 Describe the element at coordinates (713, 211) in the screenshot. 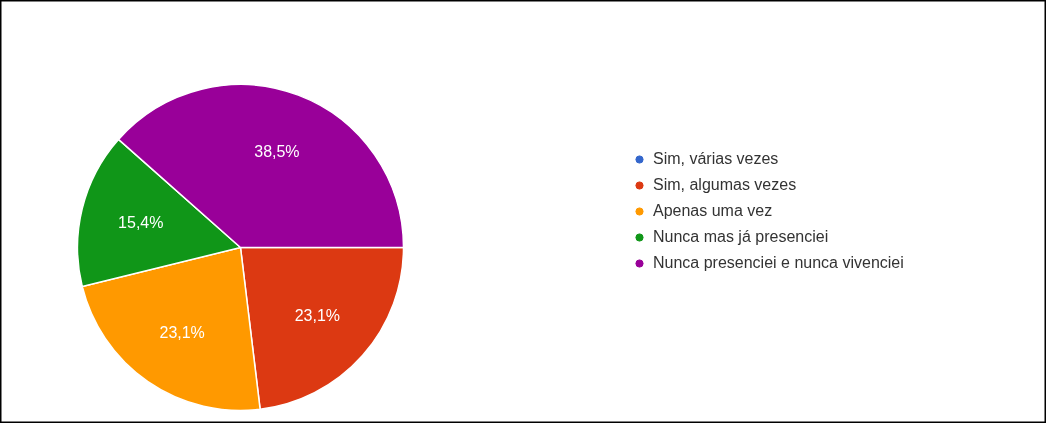

I see `legend-label: Apenas uma vez` at that location.